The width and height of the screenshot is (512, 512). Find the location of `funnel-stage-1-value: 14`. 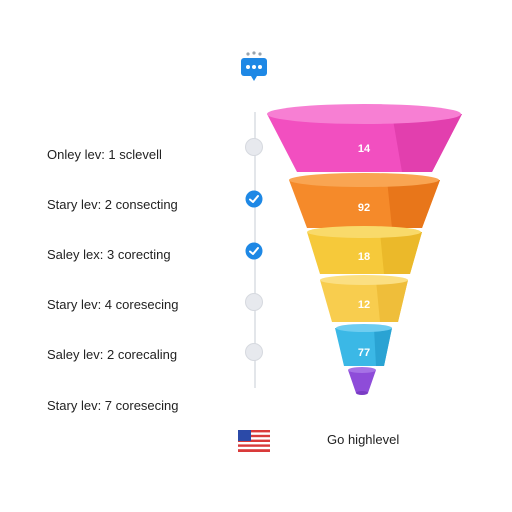

funnel-stage-1-value: 14 is located at coordinates (364, 149).